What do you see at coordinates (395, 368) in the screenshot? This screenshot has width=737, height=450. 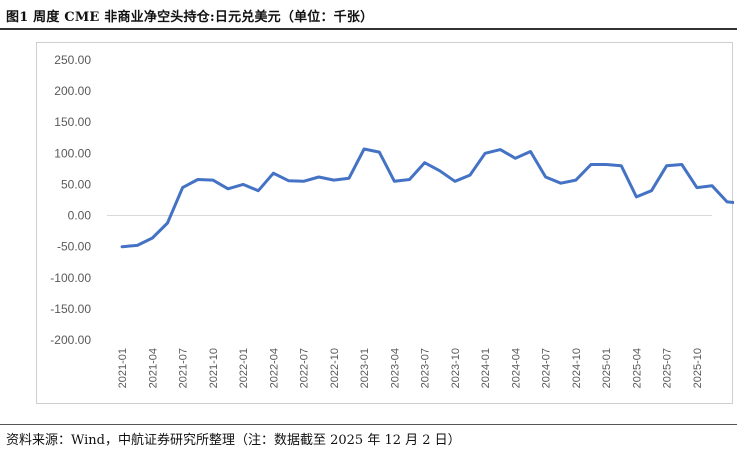 I see `x-tick-label: 2023-04` at bounding box center [395, 368].